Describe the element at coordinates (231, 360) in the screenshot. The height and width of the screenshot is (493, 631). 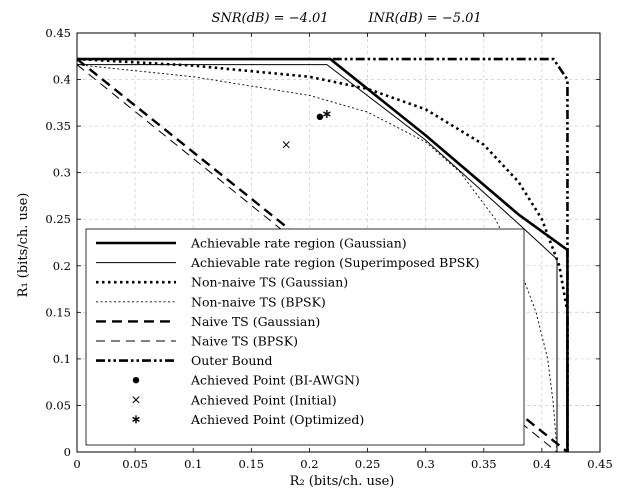
I see `legend-label-6: Outer Bound` at that location.